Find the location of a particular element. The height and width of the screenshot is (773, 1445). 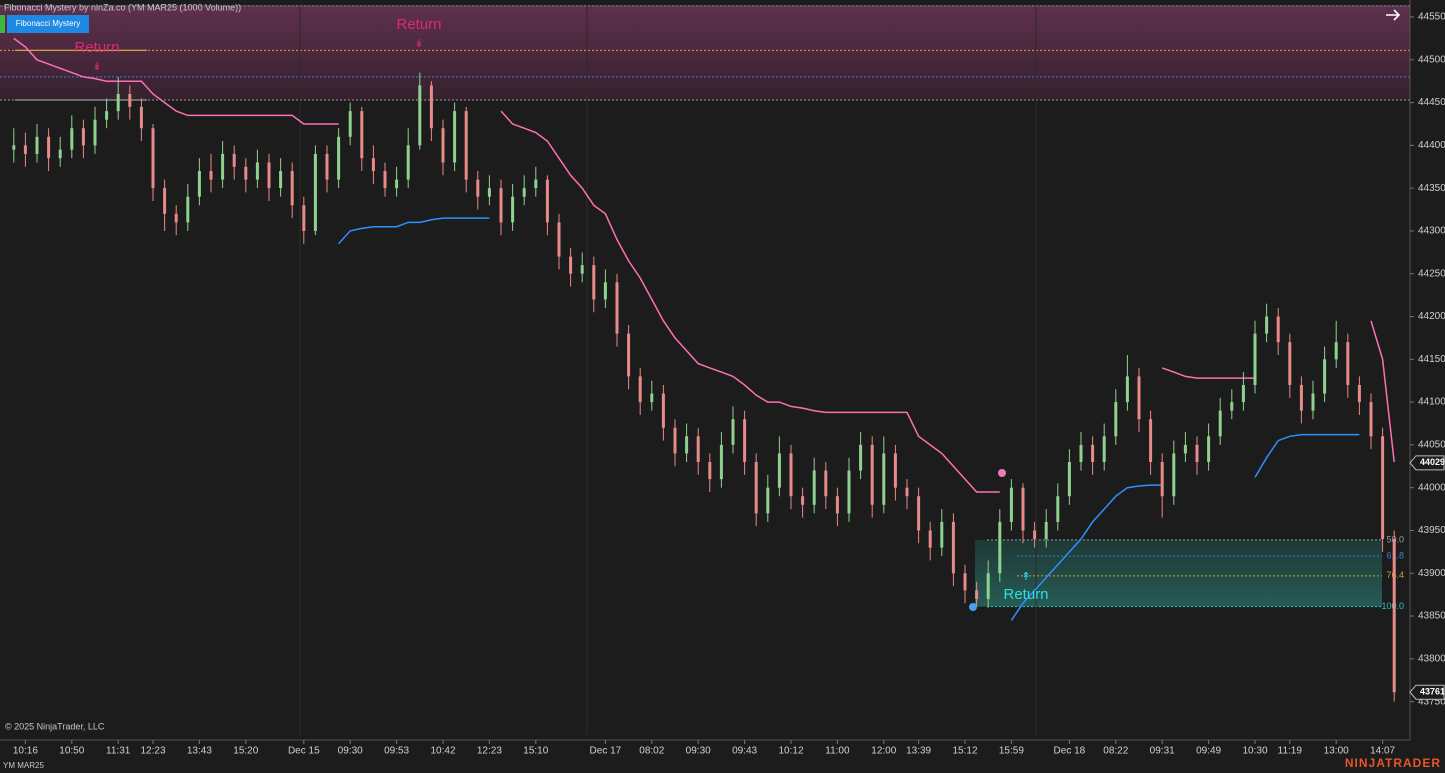

x-tick-label: 13:39 is located at coordinates (918, 751).